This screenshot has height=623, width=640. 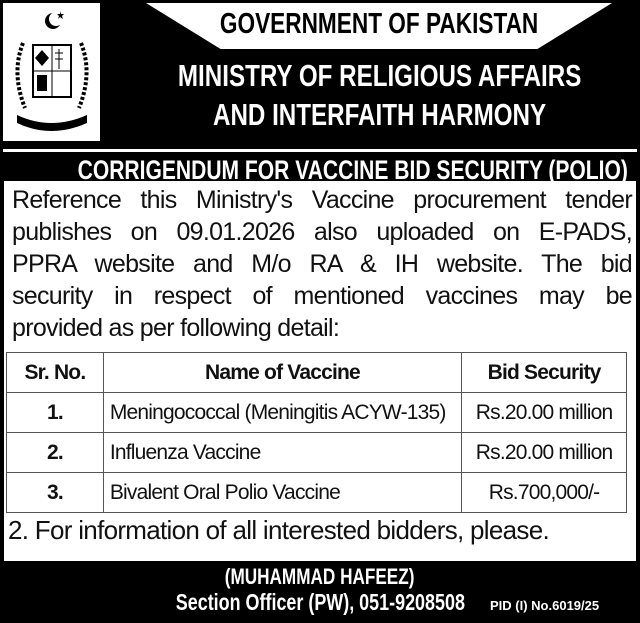 I want to click on ministry-text-2: AND INTERFAITH HARMONY, so click(x=380, y=114).